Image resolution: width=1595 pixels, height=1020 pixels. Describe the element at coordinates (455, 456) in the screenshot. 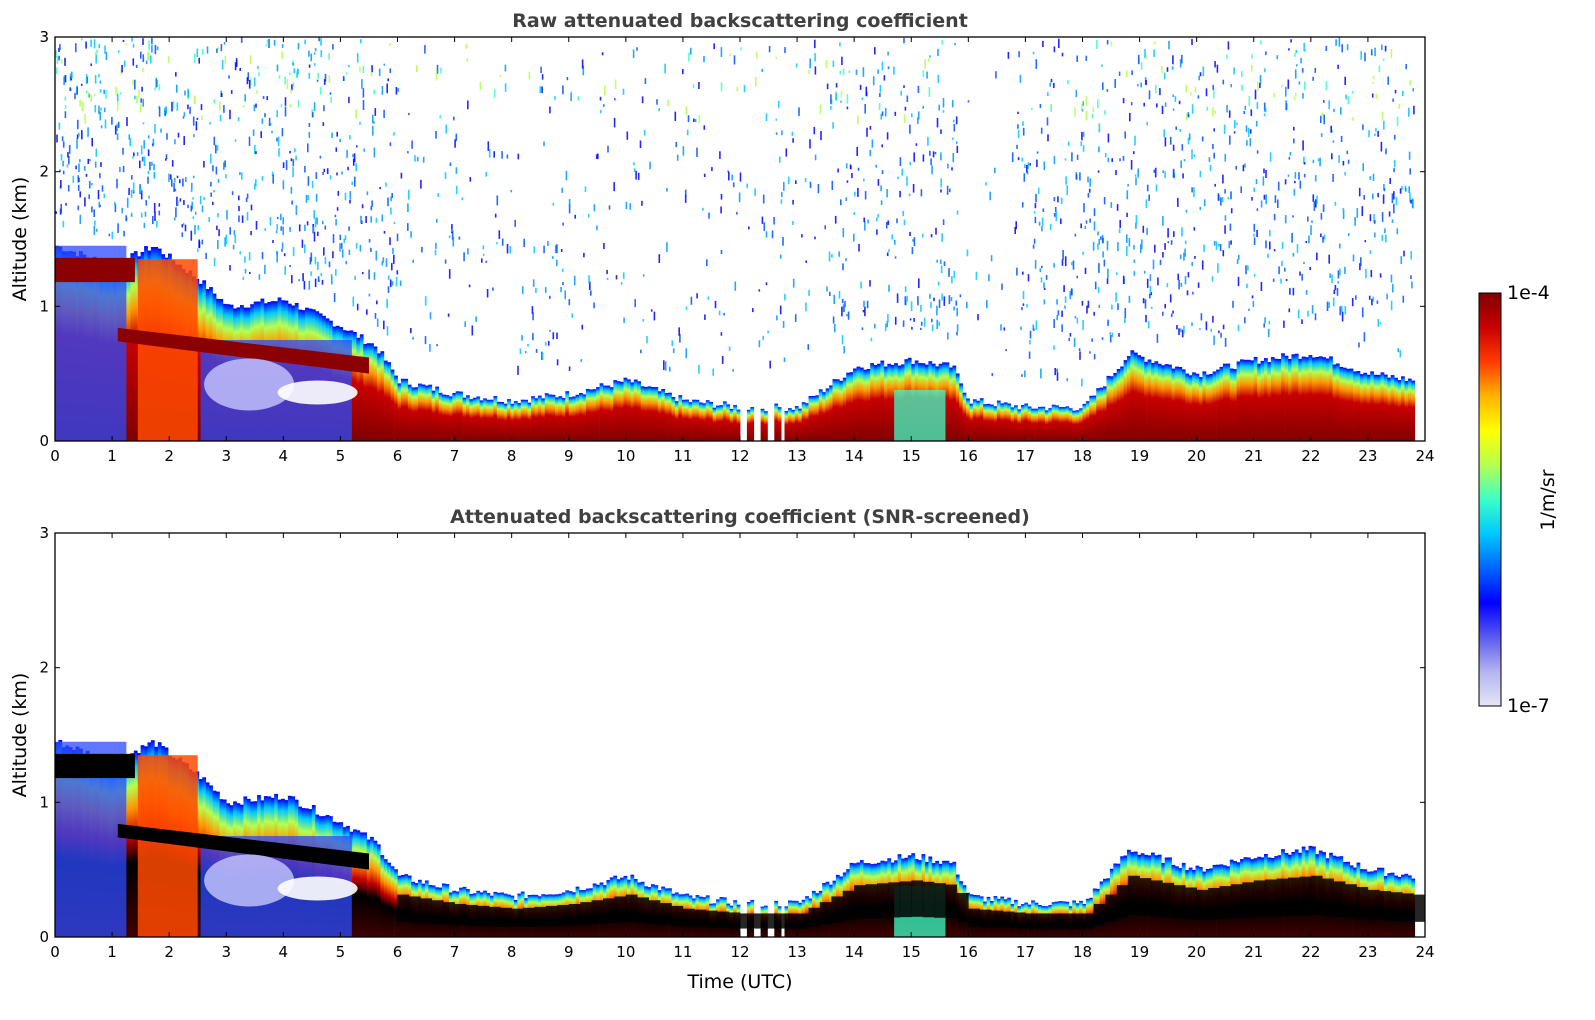

I see `x-tick-label: 7` at that location.